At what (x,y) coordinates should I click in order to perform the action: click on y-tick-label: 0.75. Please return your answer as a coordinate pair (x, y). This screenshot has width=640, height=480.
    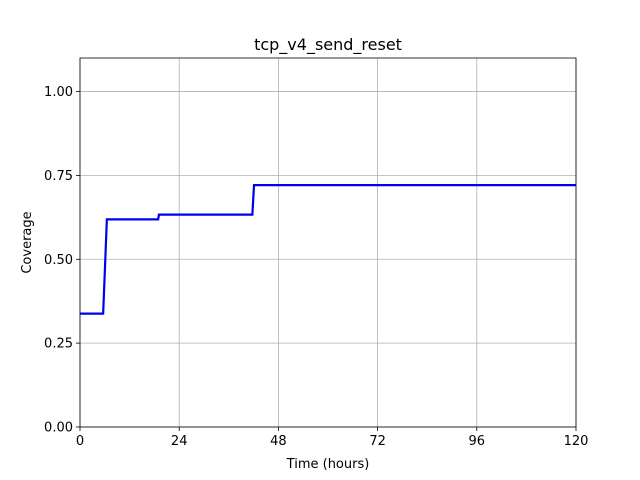
    Looking at the image, I should click on (58, 176).